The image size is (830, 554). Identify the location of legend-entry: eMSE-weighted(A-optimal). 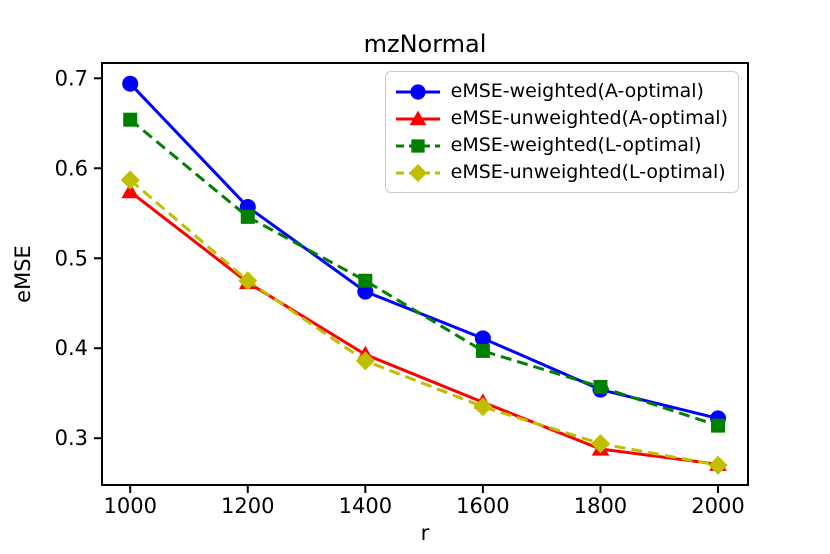
(561, 91).